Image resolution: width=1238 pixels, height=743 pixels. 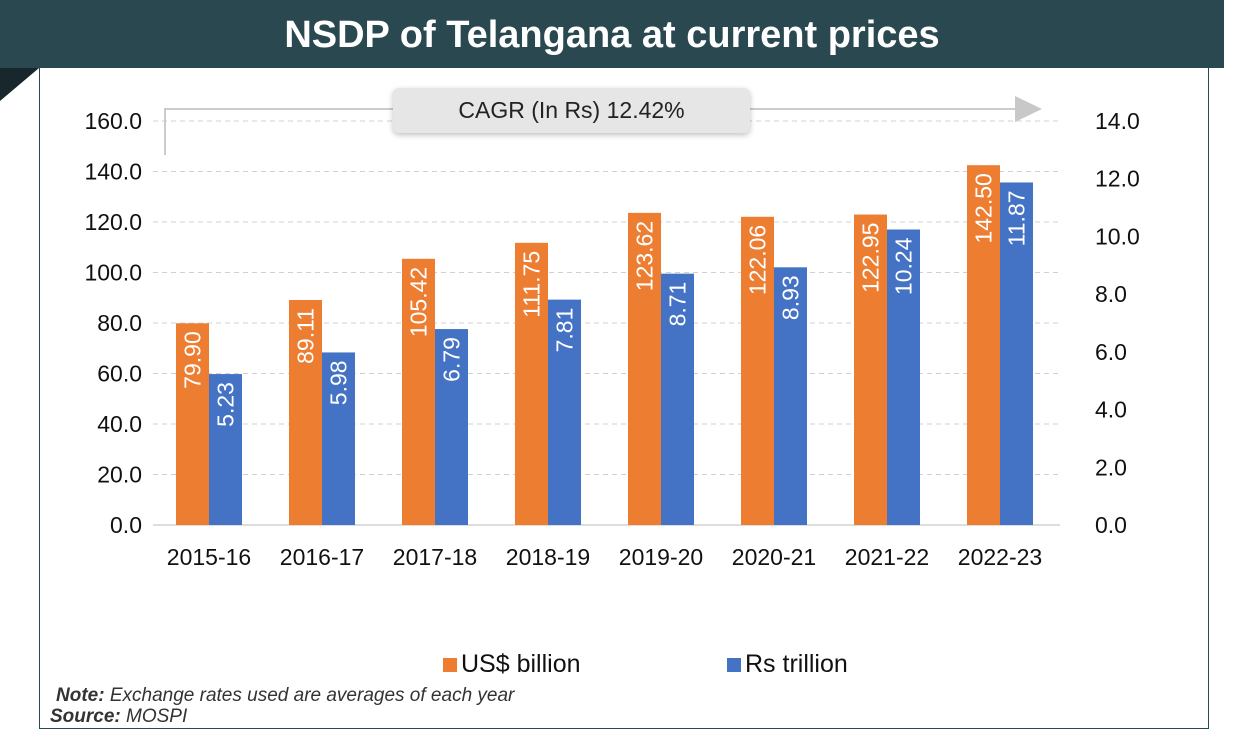 What do you see at coordinates (113, 222) in the screenshot?
I see `y-left-tick-label: 120.0` at bounding box center [113, 222].